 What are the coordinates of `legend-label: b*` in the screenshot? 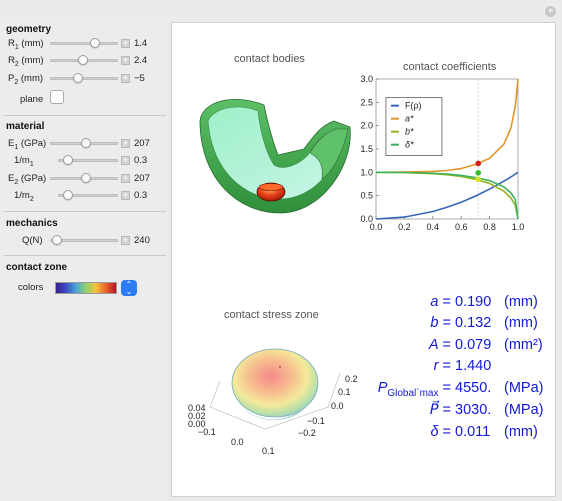 It's located at (409, 132).